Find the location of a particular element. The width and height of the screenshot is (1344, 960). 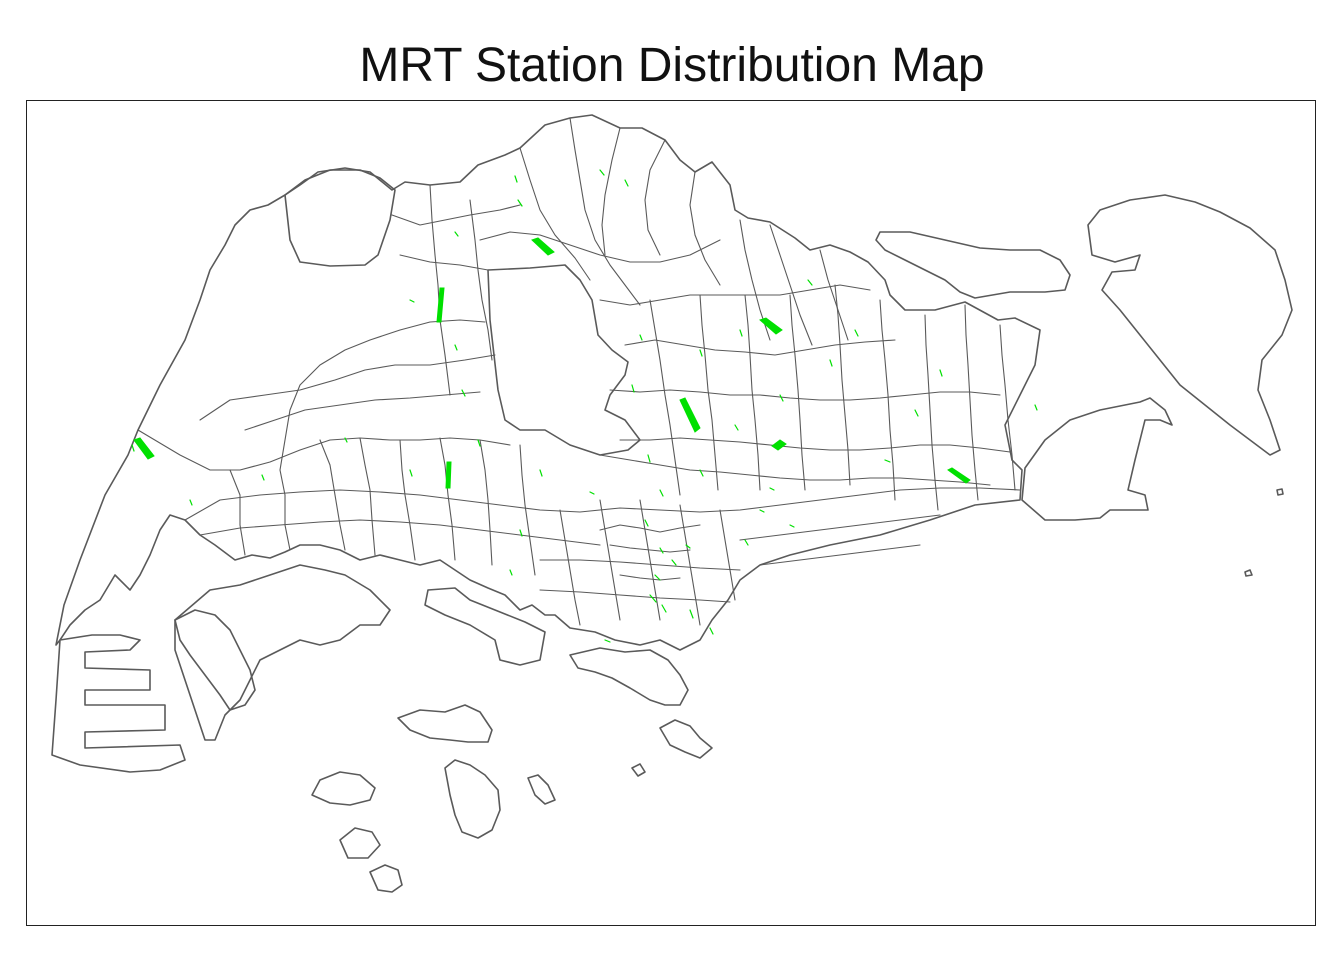

central-catchment-outline is located at coordinates (564, 360).